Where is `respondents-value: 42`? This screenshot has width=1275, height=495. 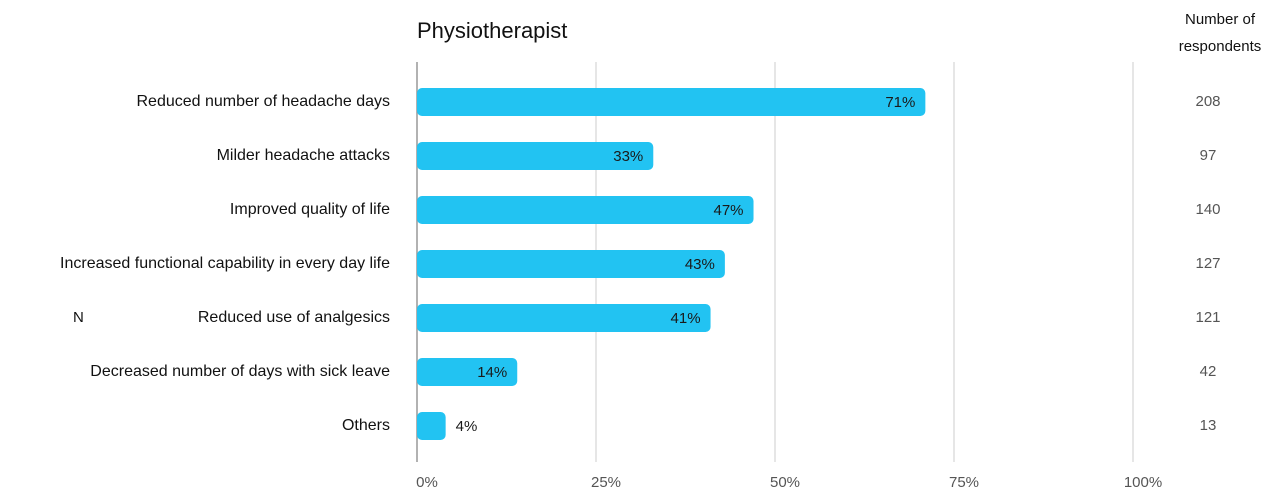 respondents-value: 42 is located at coordinates (1208, 371).